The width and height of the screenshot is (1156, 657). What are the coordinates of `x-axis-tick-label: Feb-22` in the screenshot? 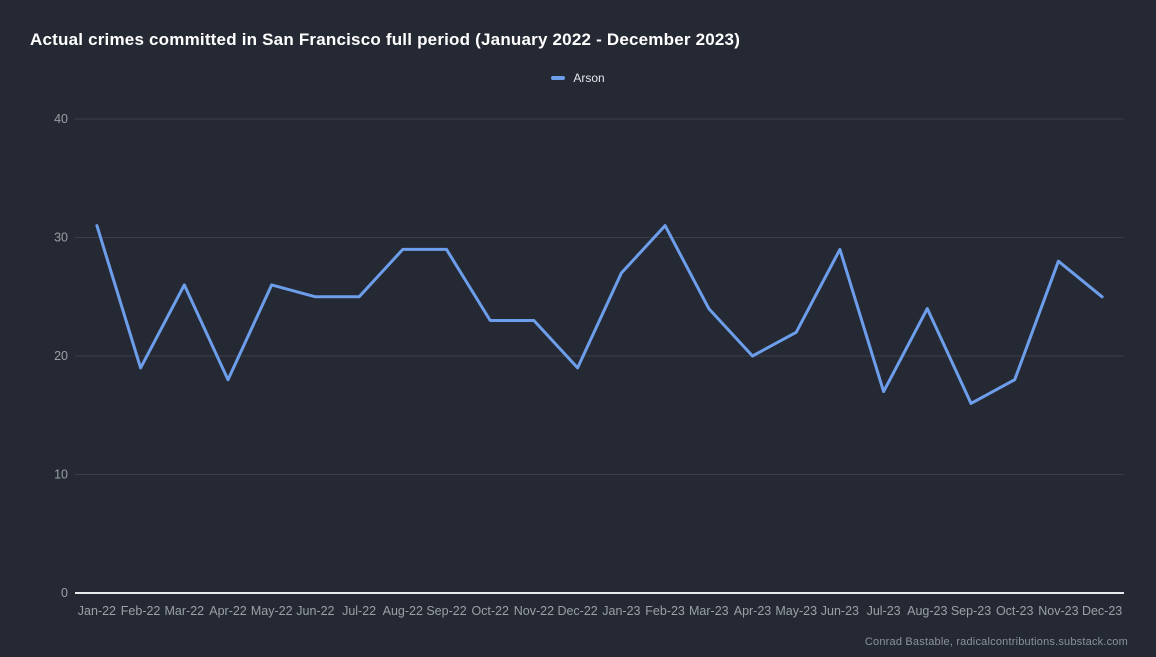 It's located at (141, 611).